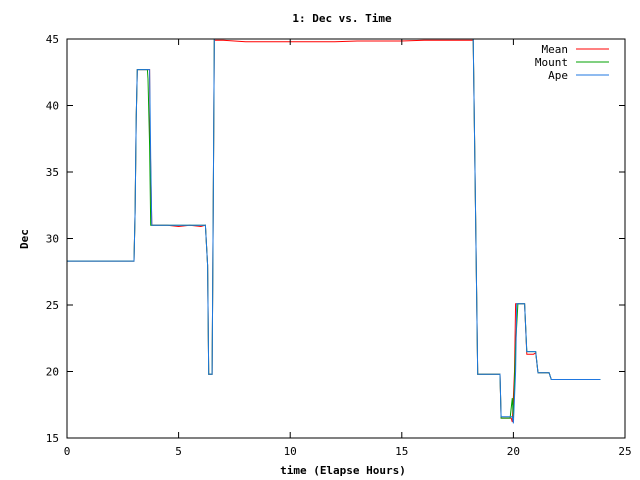 The height and width of the screenshot is (480, 640). I want to click on y-tick-label: 45, so click(52, 39).